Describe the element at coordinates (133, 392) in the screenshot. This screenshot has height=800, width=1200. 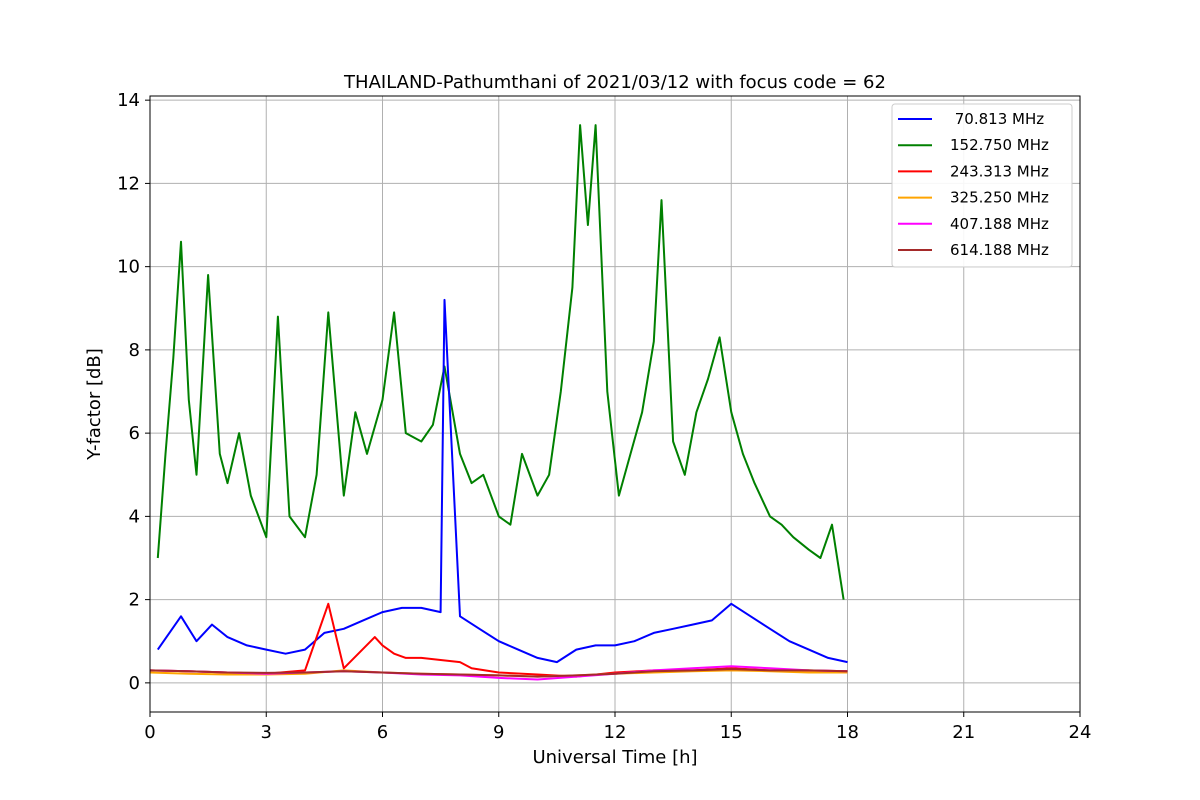
I see `y-axis: 0 2 4 6 8 10 12 14` at that location.